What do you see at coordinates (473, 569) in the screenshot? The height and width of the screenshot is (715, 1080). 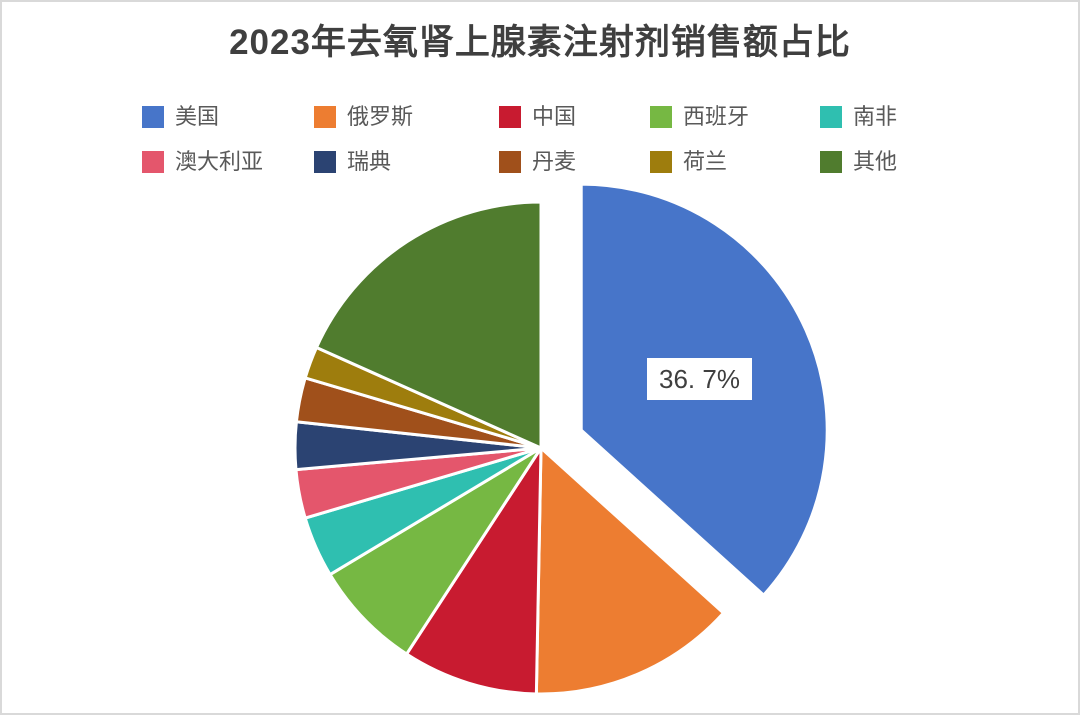 I see `pie-slice-中国` at bounding box center [473, 569].